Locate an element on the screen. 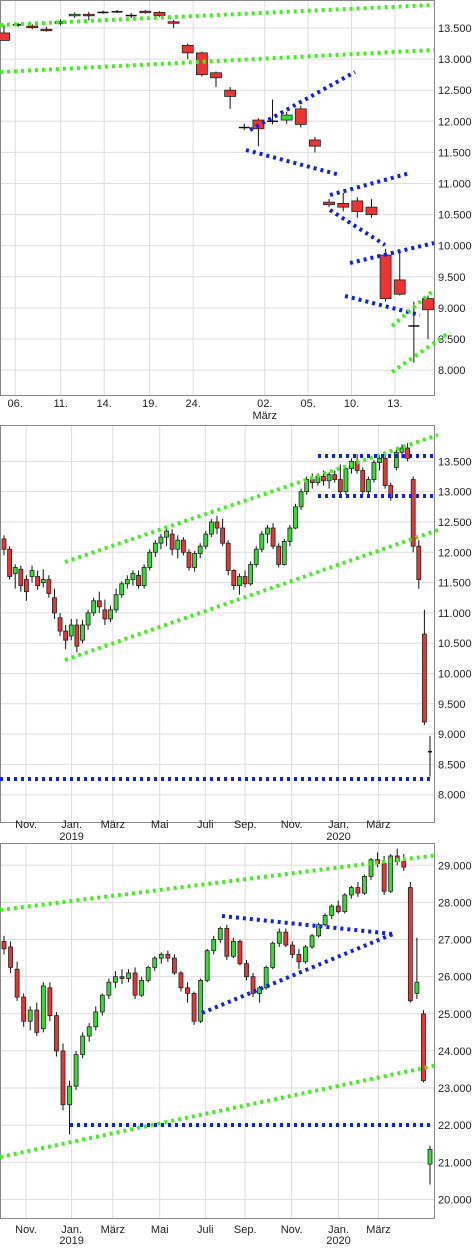 The width and height of the screenshot is (475, 1250). x-tick-label: 02. is located at coordinates (264, 404).